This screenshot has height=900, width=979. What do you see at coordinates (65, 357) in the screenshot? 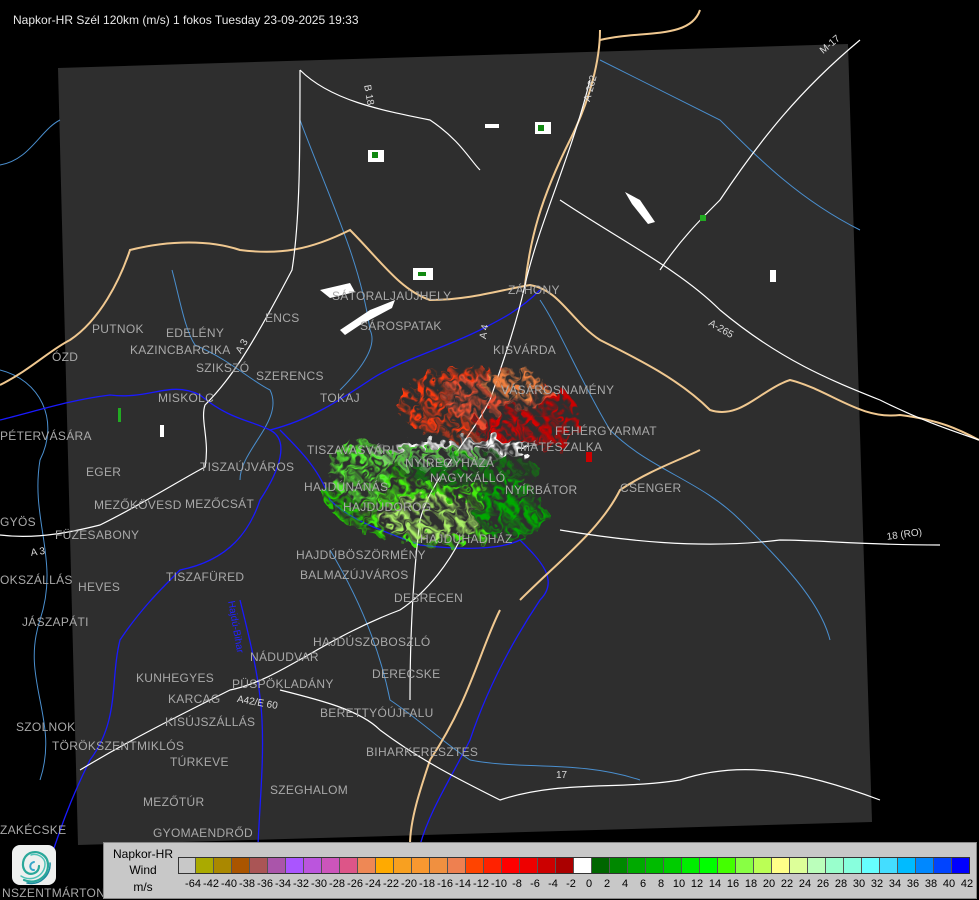
I see `city-label: ÓZD` at bounding box center [65, 357].